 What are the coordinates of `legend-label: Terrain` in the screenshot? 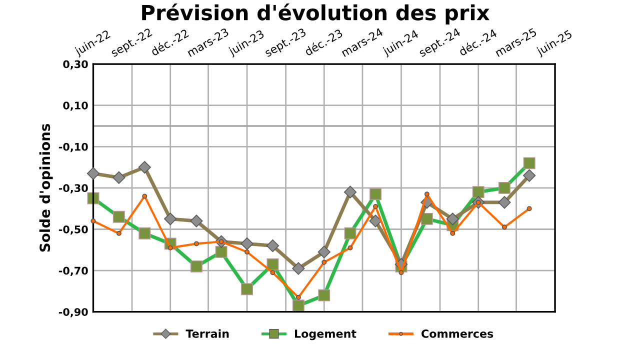 It's located at (207, 333).